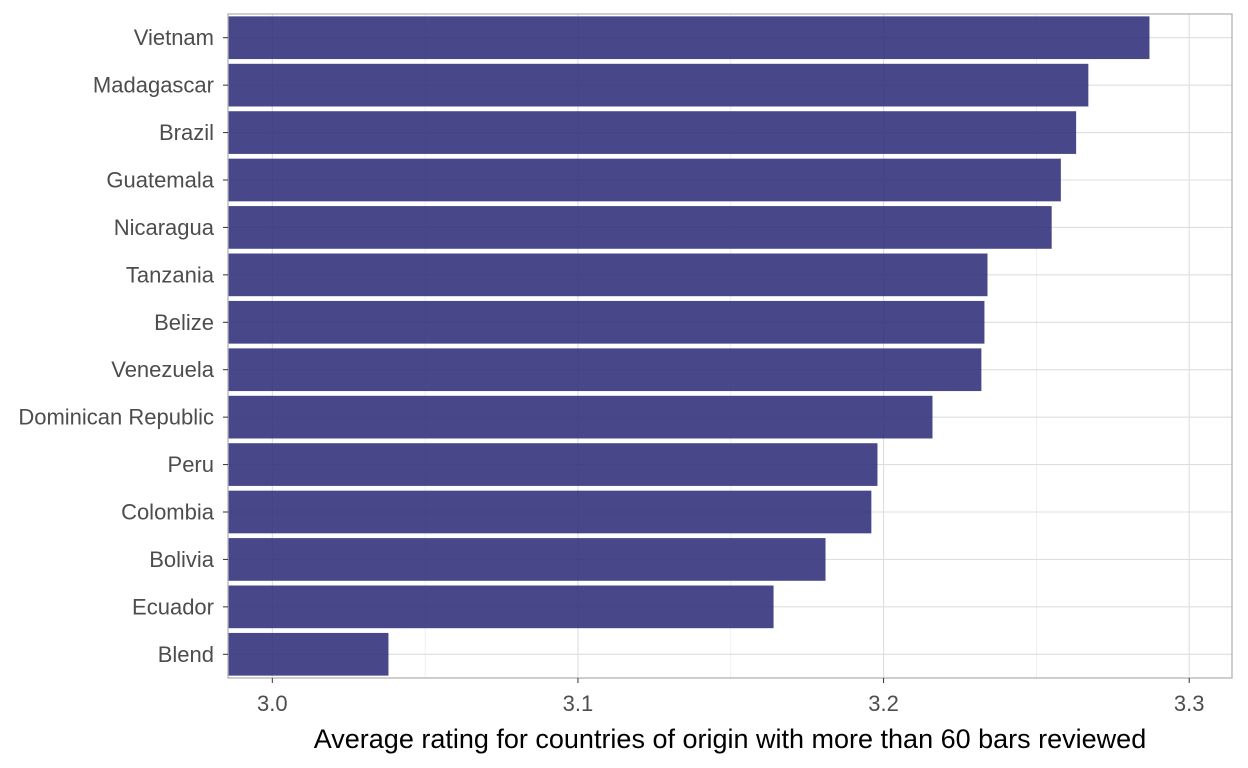  Describe the element at coordinates (272, 703) in the screenshot. I see `x-tick-label: 3.0` at that location.